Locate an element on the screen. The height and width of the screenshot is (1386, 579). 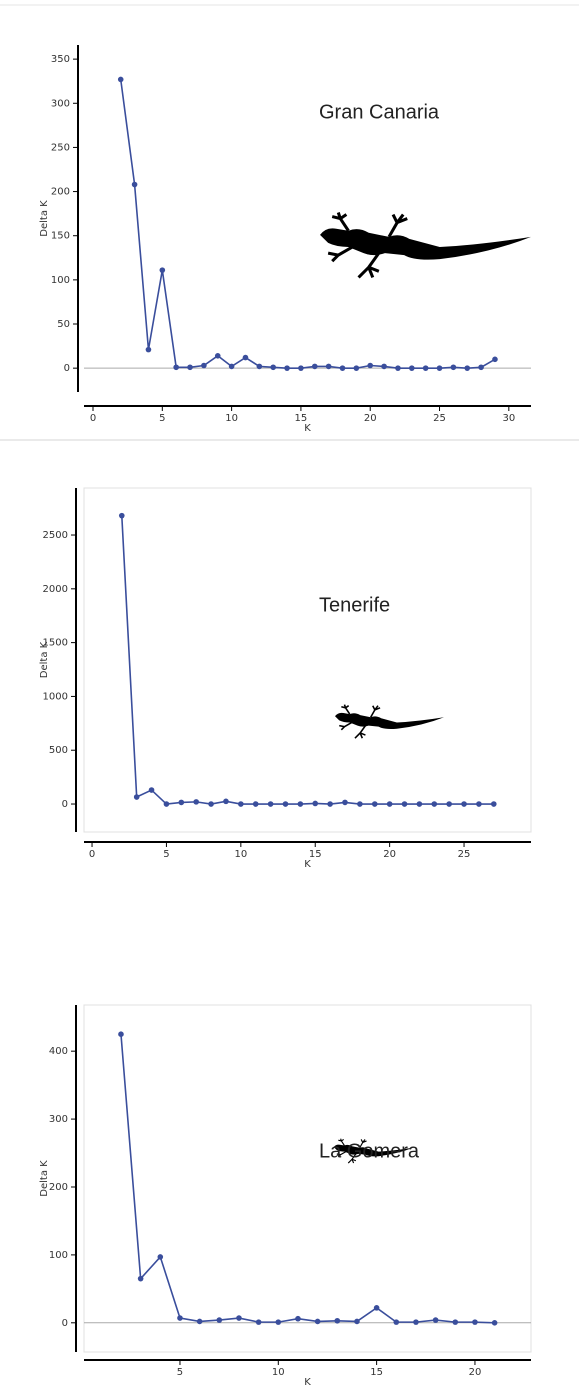
y-tick-label: 250 is located at coordinates (60, 147).